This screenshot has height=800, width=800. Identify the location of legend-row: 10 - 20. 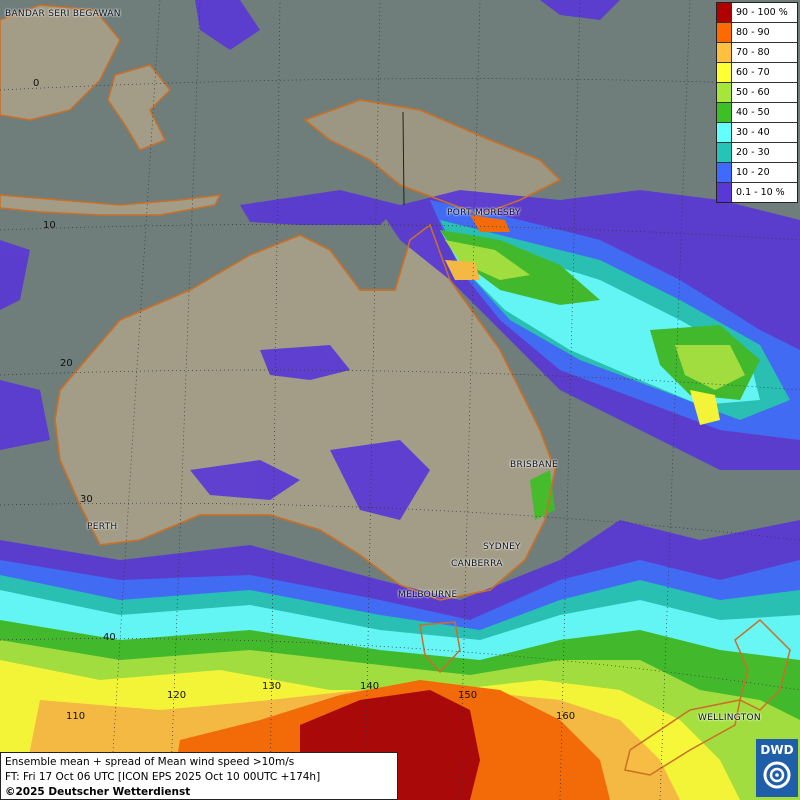
(757, 173).